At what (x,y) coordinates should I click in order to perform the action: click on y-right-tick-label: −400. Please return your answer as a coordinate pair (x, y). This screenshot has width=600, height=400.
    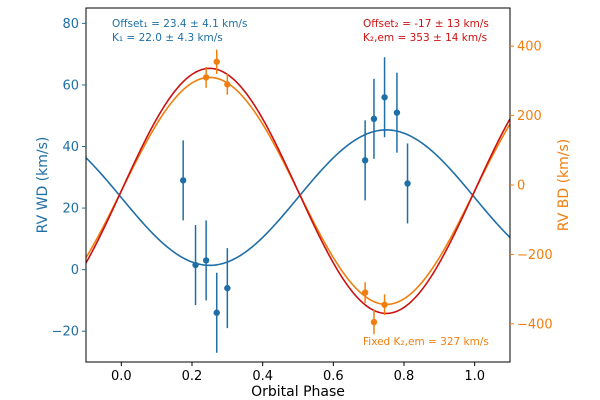
    Looking at the image, I should click on (535, 324).